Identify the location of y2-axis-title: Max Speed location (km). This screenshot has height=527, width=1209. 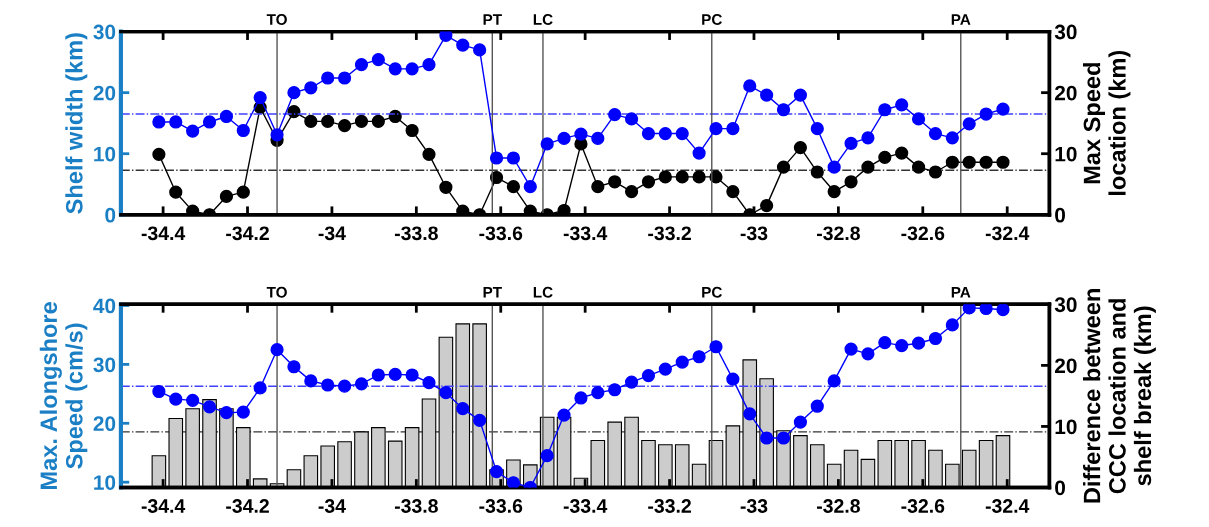
(1107, 122).